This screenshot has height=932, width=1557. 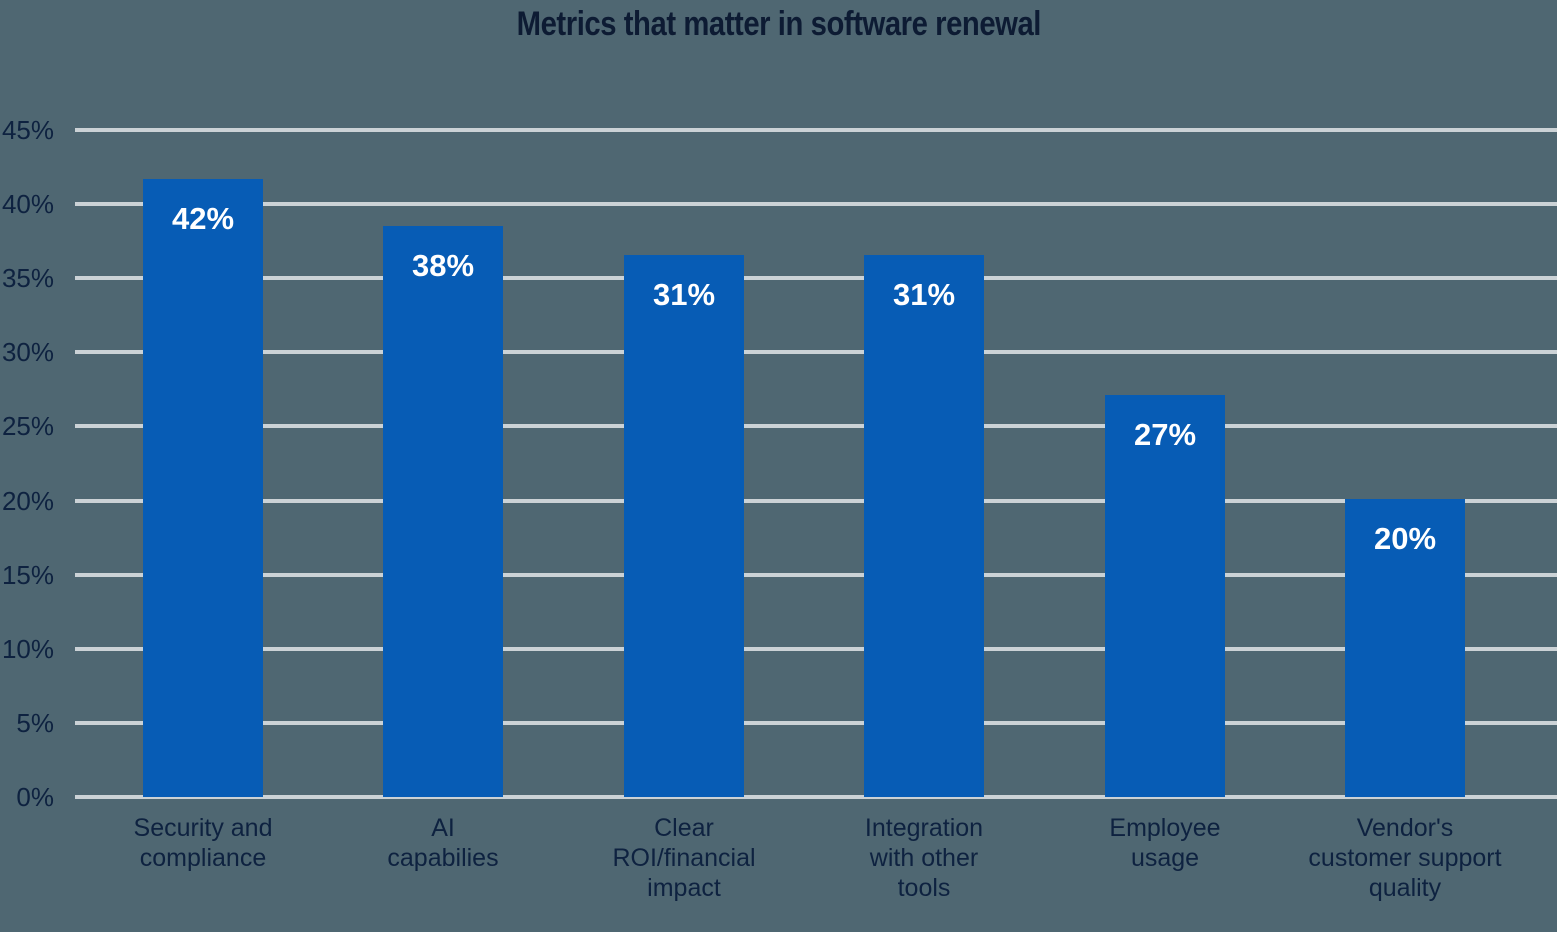 I want to click on y-axis-tick-label: 45%, so click(x=27, y=130).